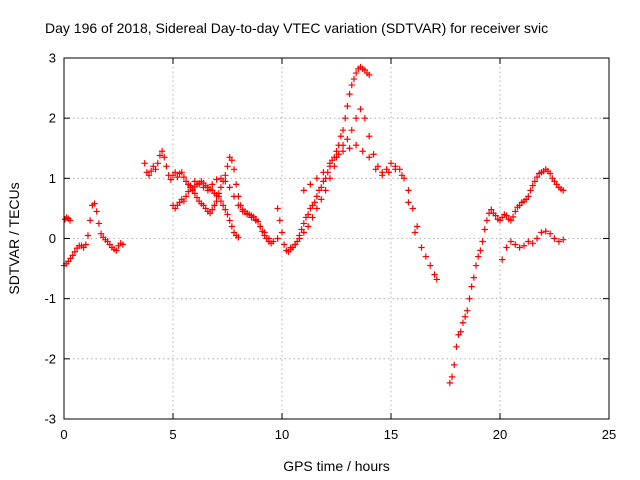 This screenshot has width=640, height=480. I want to click on y-tick-label: -1, so click(50, 298).